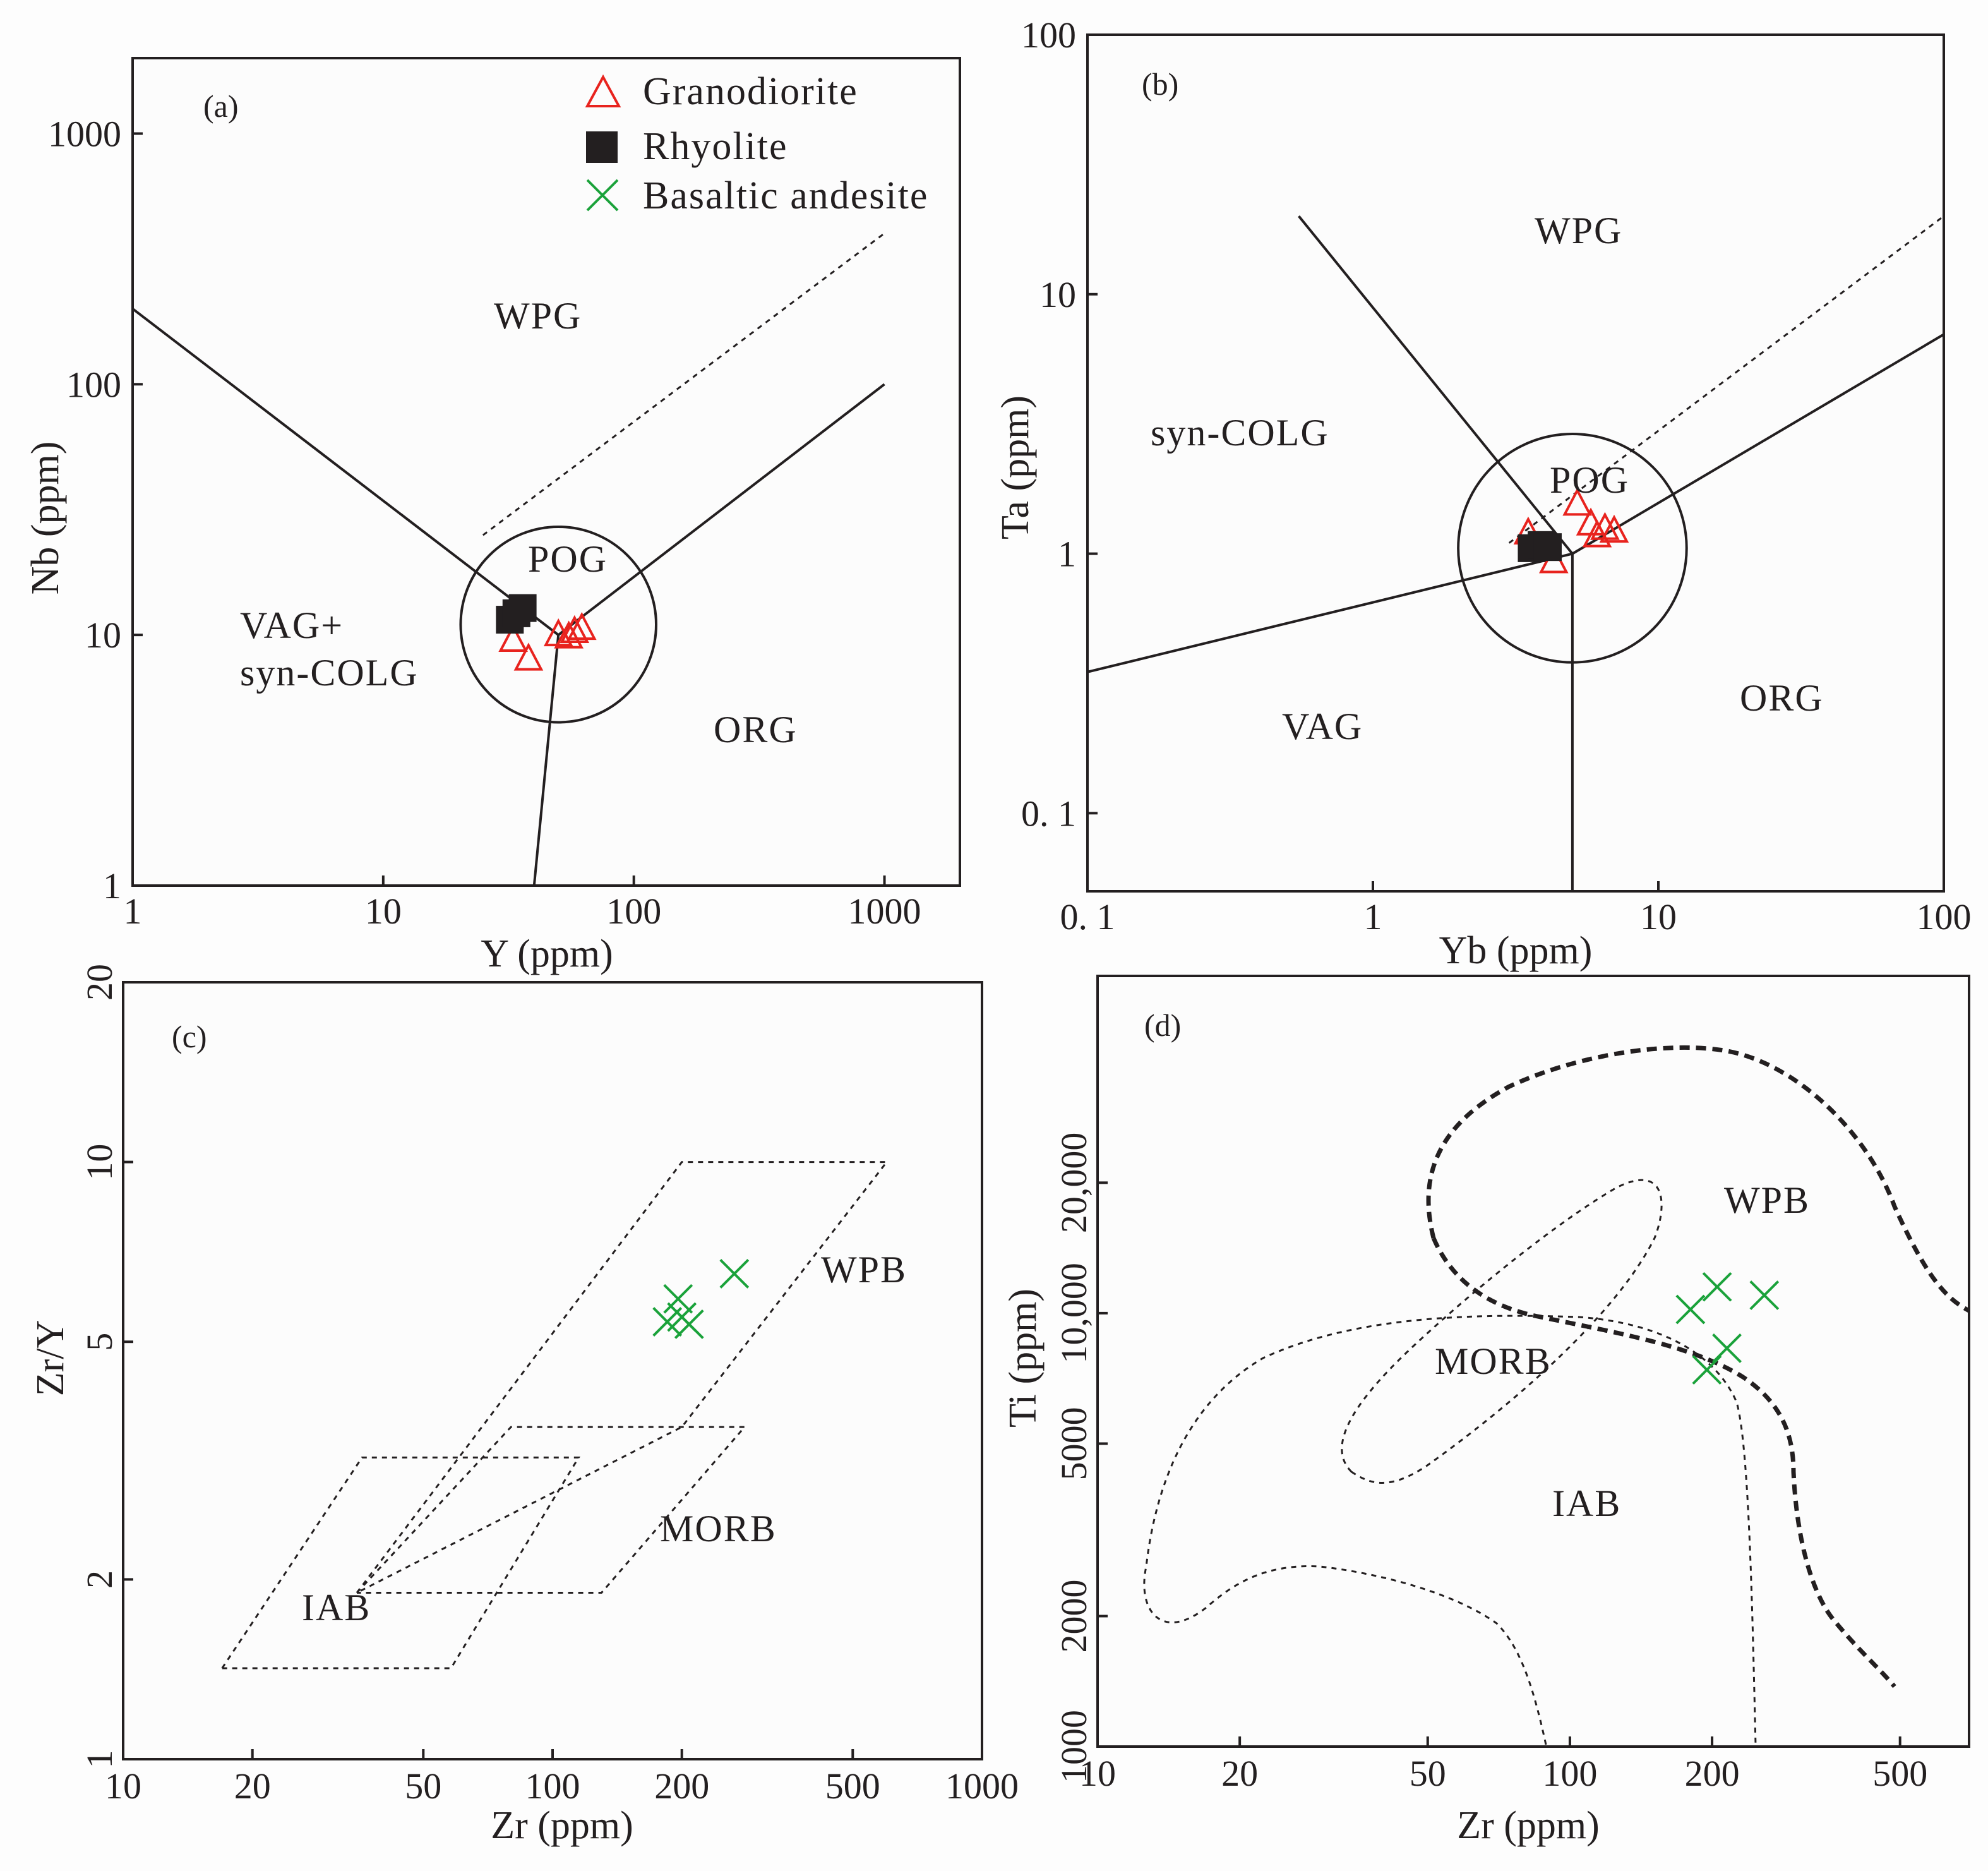 Image resolution: width=1988 pixels, height=1871 pixels. I want to click on y-tick-label: 2000, so click(1073, 1615).